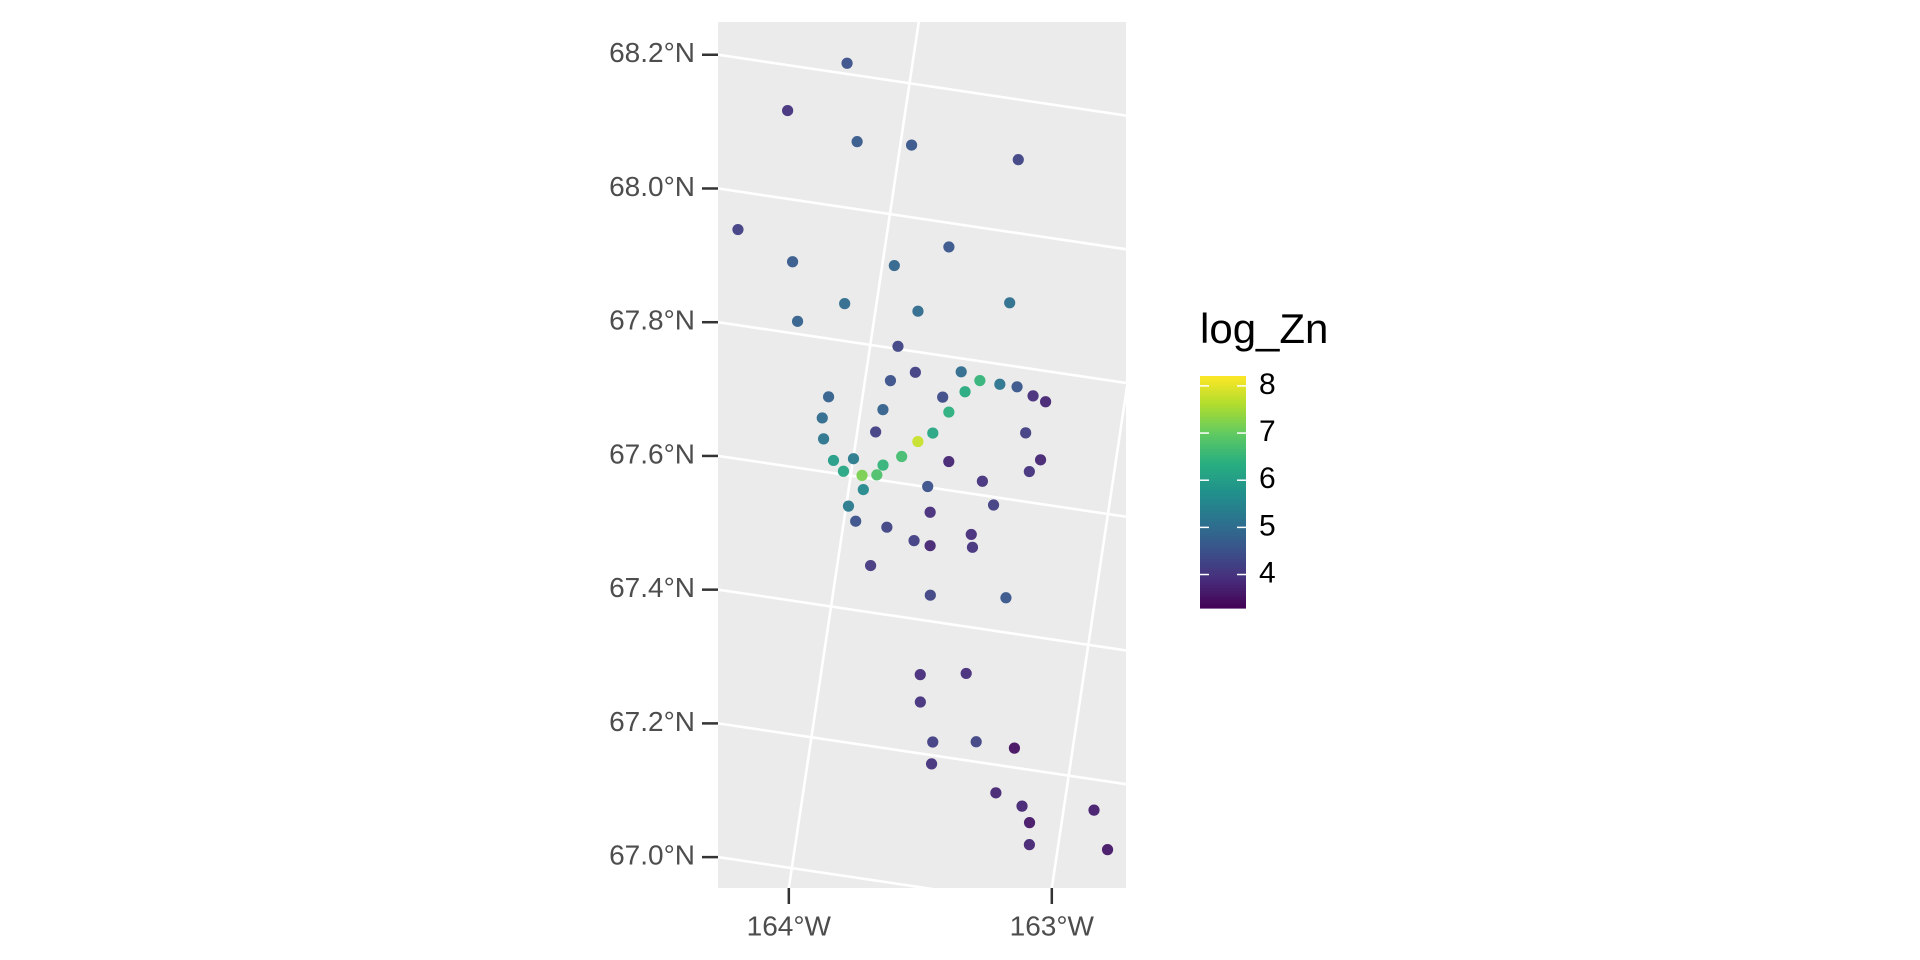 The width and height of the screenshot is (1920, 960). Describe the element at coordinates (789, 925) in the screenshot. I see `x-tick-label: 164°W` at that location.